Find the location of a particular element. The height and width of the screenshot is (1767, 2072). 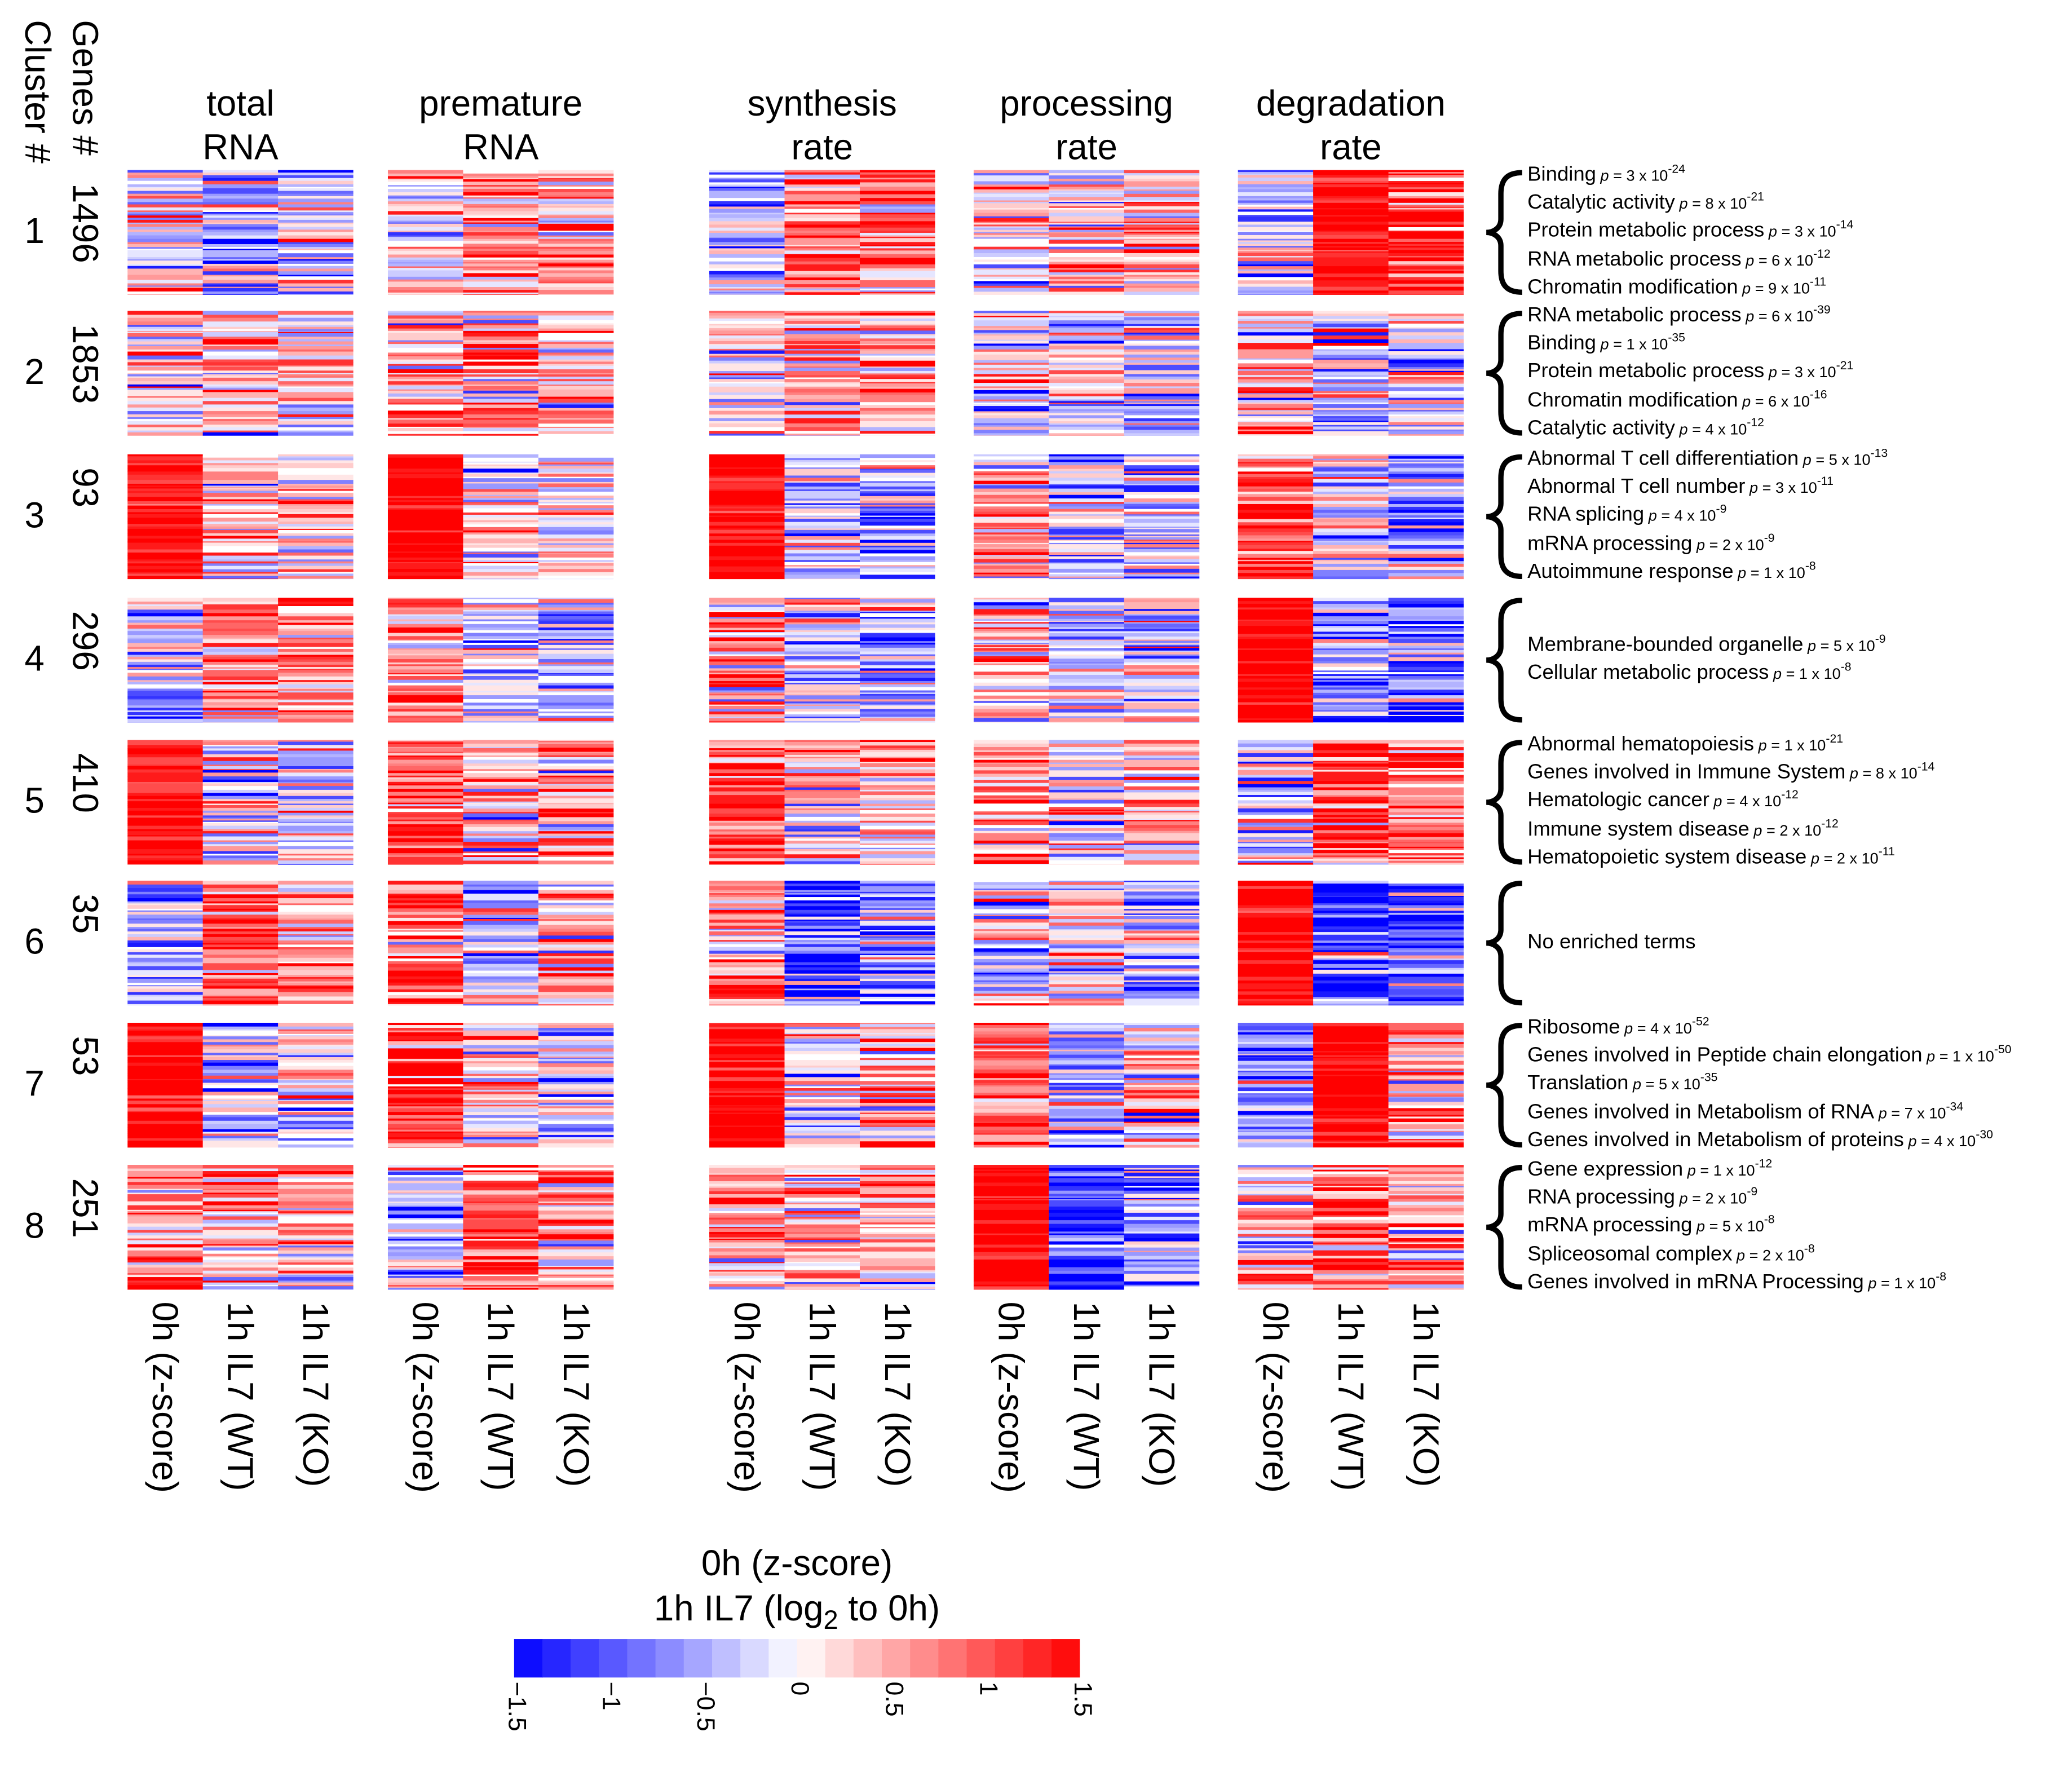

p-exponent: -21 is located at coordinates (1845, 366).